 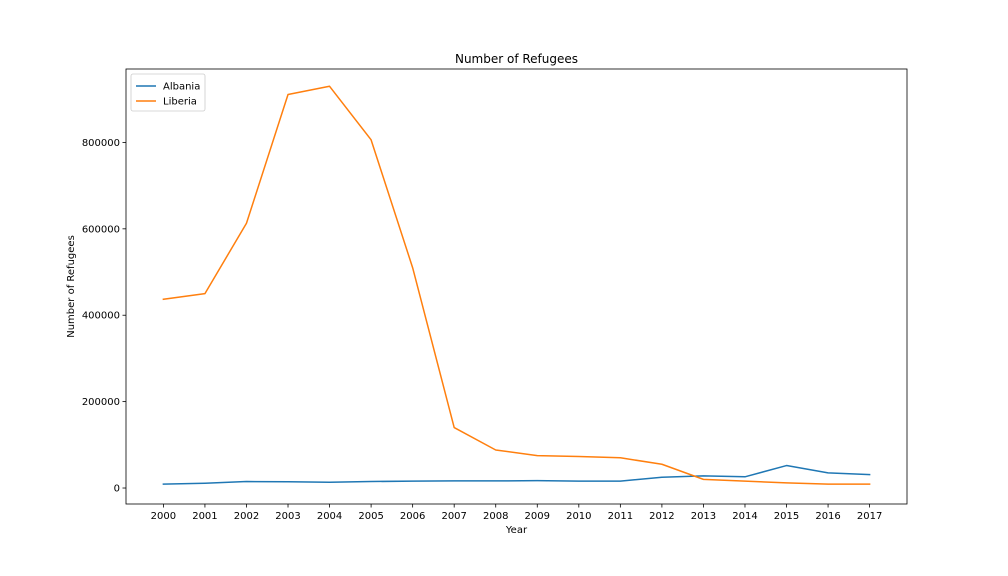 What do you see at coordinates (827, 516) in the screenshot?
I see `x-tick-label: 2016` at bounding box center [827, 516].